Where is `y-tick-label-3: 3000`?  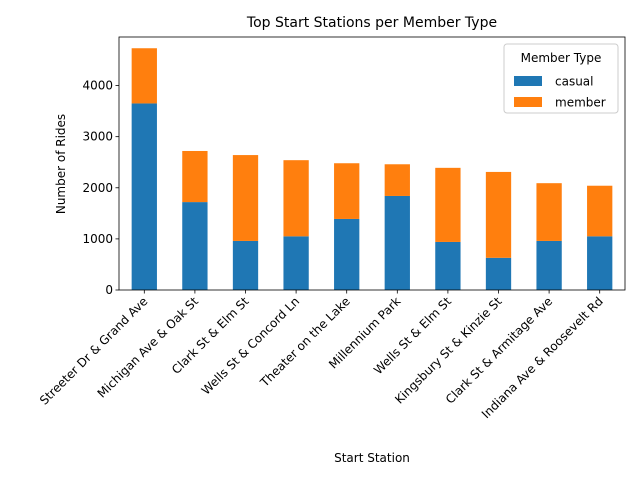
y-tick-label-3: 3000 is located at coordinates (97, 137).